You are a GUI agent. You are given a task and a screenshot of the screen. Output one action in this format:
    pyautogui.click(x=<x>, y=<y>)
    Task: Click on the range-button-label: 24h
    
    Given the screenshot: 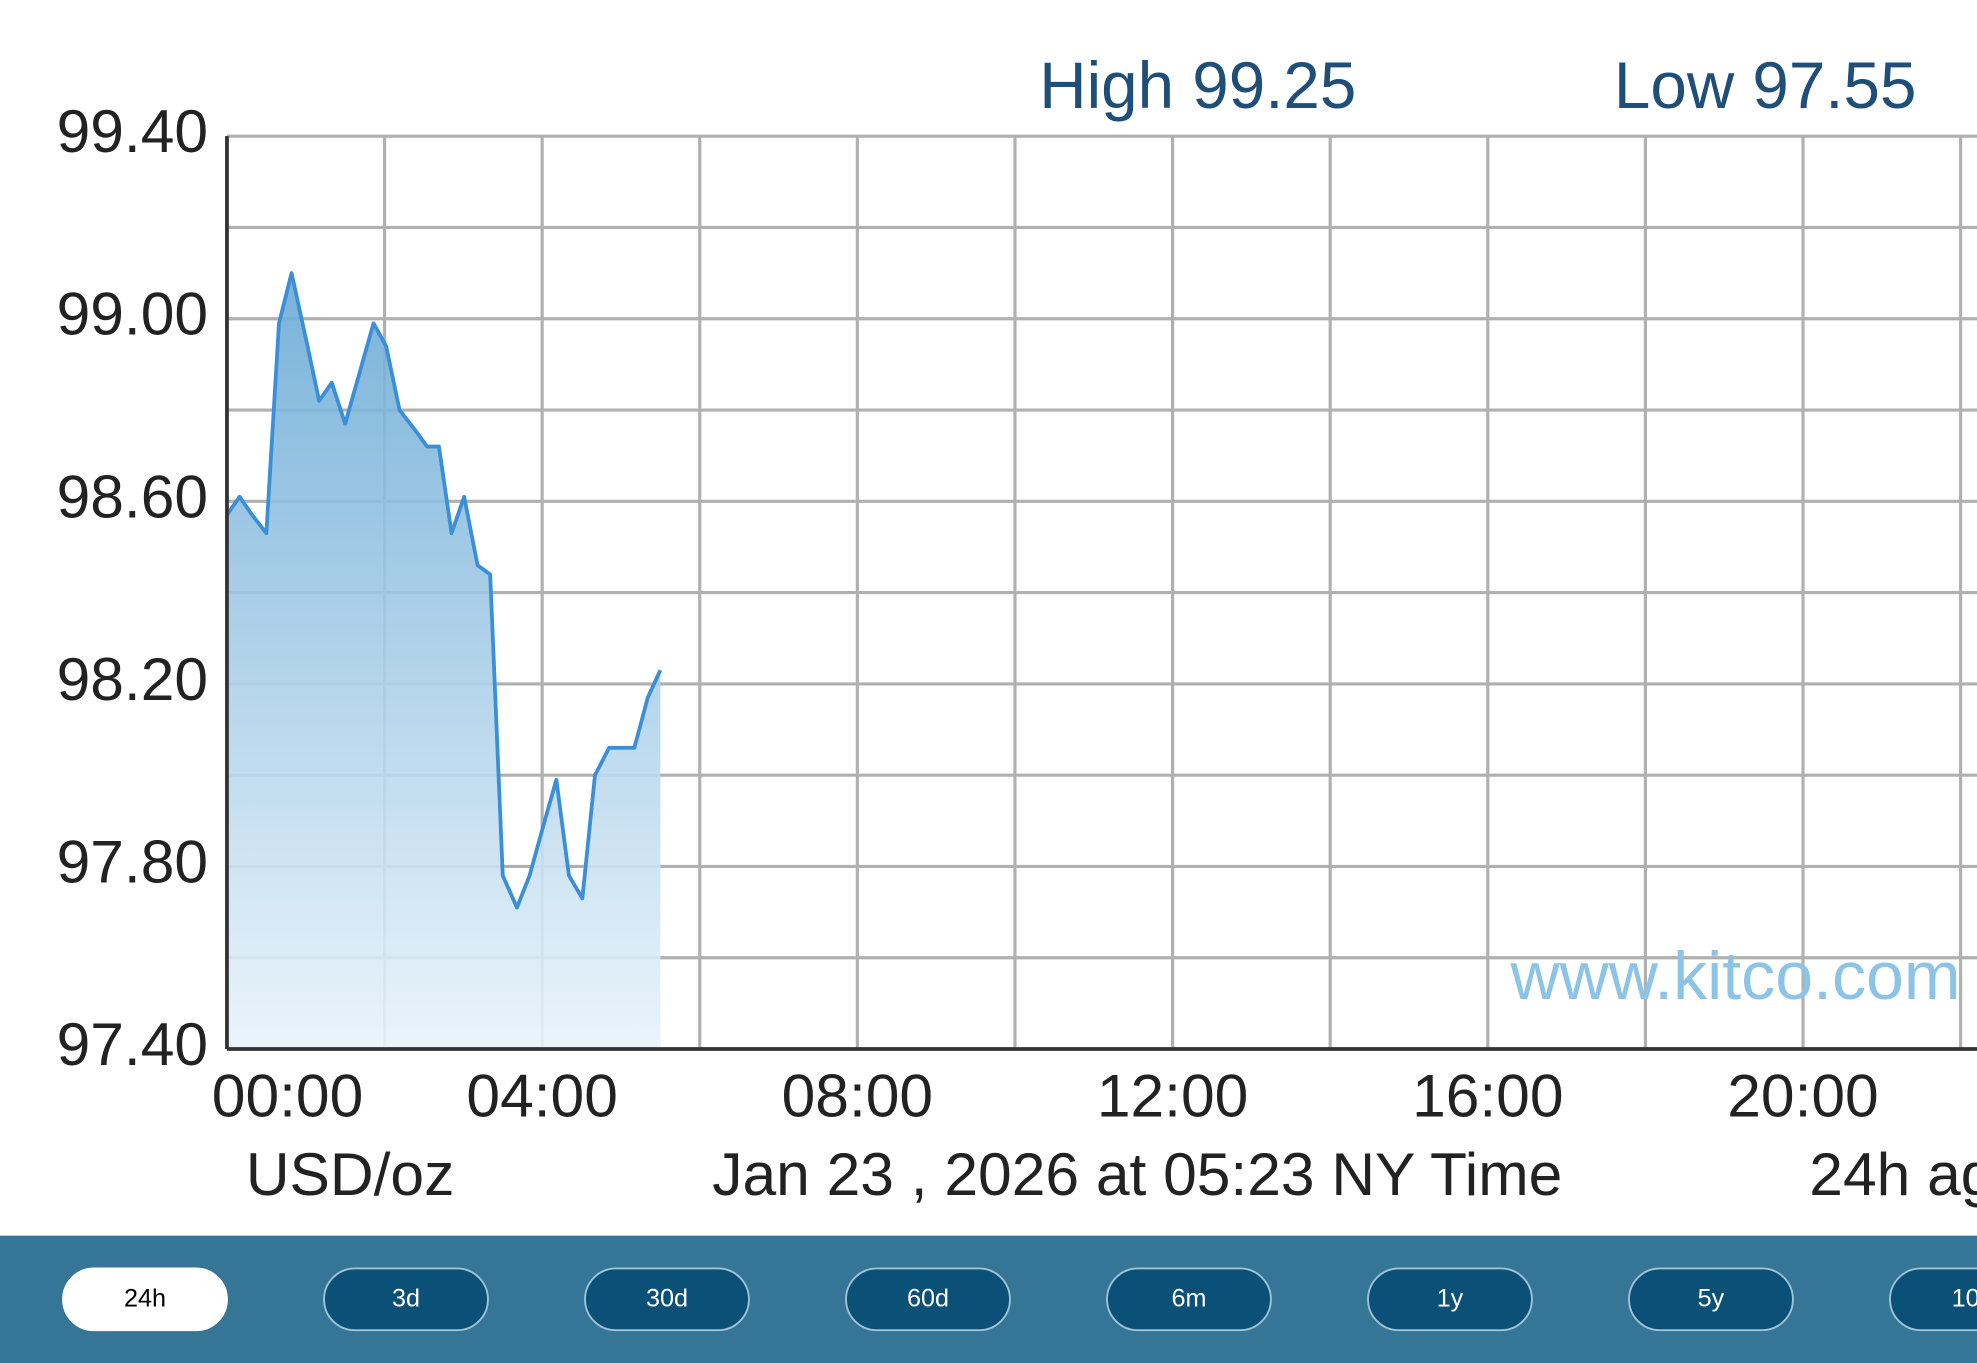 What is the action you would take?
    pyautogui.click(x=145, y=1299)
    